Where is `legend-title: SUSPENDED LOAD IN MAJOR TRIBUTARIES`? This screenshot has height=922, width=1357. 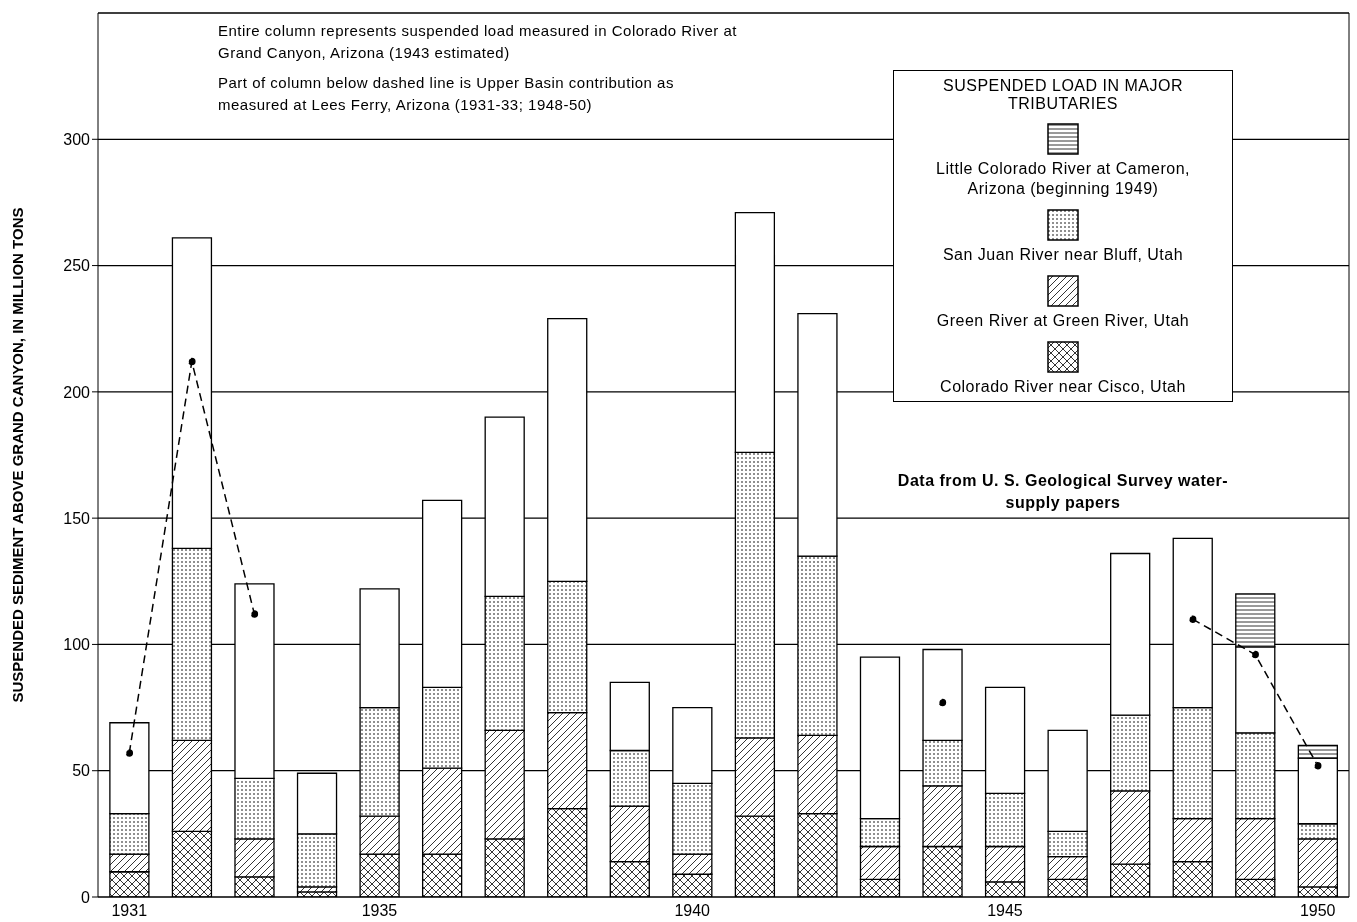
legend-title: SUSPENDED LOAD IN MAJOR TRIBUTARIES is located at coordinates (1063, 95).